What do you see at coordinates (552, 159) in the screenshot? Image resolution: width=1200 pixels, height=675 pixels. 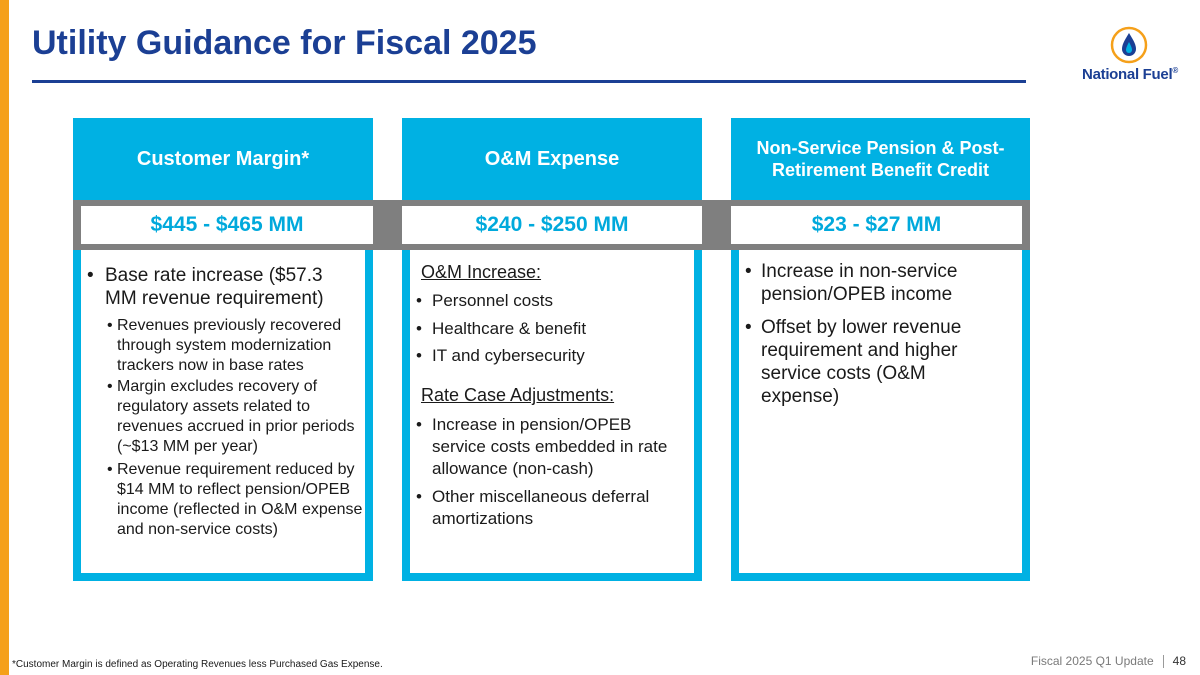 I see `column-header-om-expense: O&M Expense` at bounding box center [552, 159].